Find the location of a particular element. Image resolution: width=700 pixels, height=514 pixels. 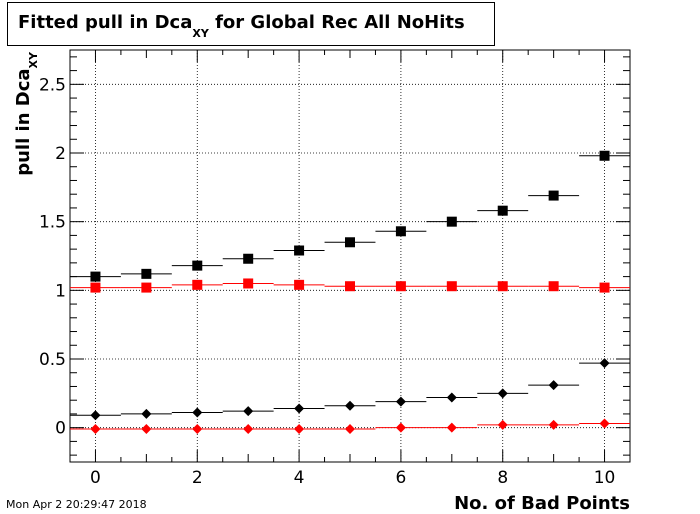

chart-title-rest: for Global Rec All NoHits is located at coordinates (336, 22).